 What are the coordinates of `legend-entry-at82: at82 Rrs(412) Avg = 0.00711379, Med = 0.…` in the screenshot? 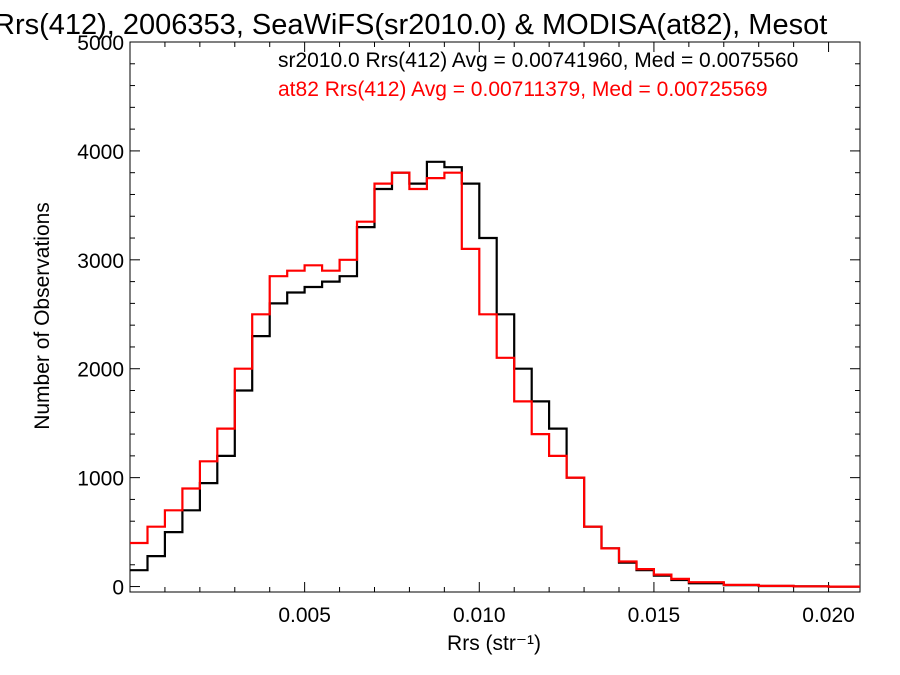 It's located at (523, 89).